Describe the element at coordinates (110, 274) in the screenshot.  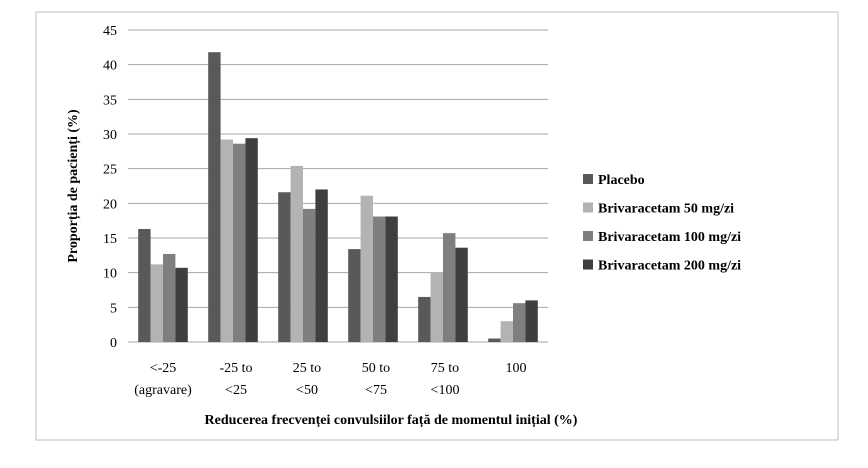
I see `y-tick-label: 10` at that location.